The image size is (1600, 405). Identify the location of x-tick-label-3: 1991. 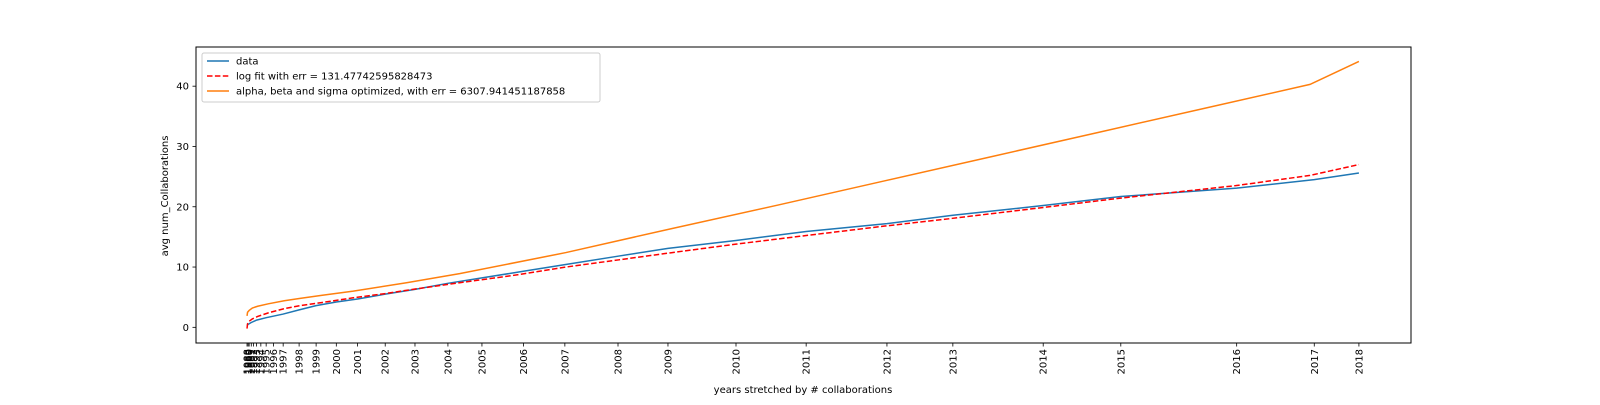
(252, 361).